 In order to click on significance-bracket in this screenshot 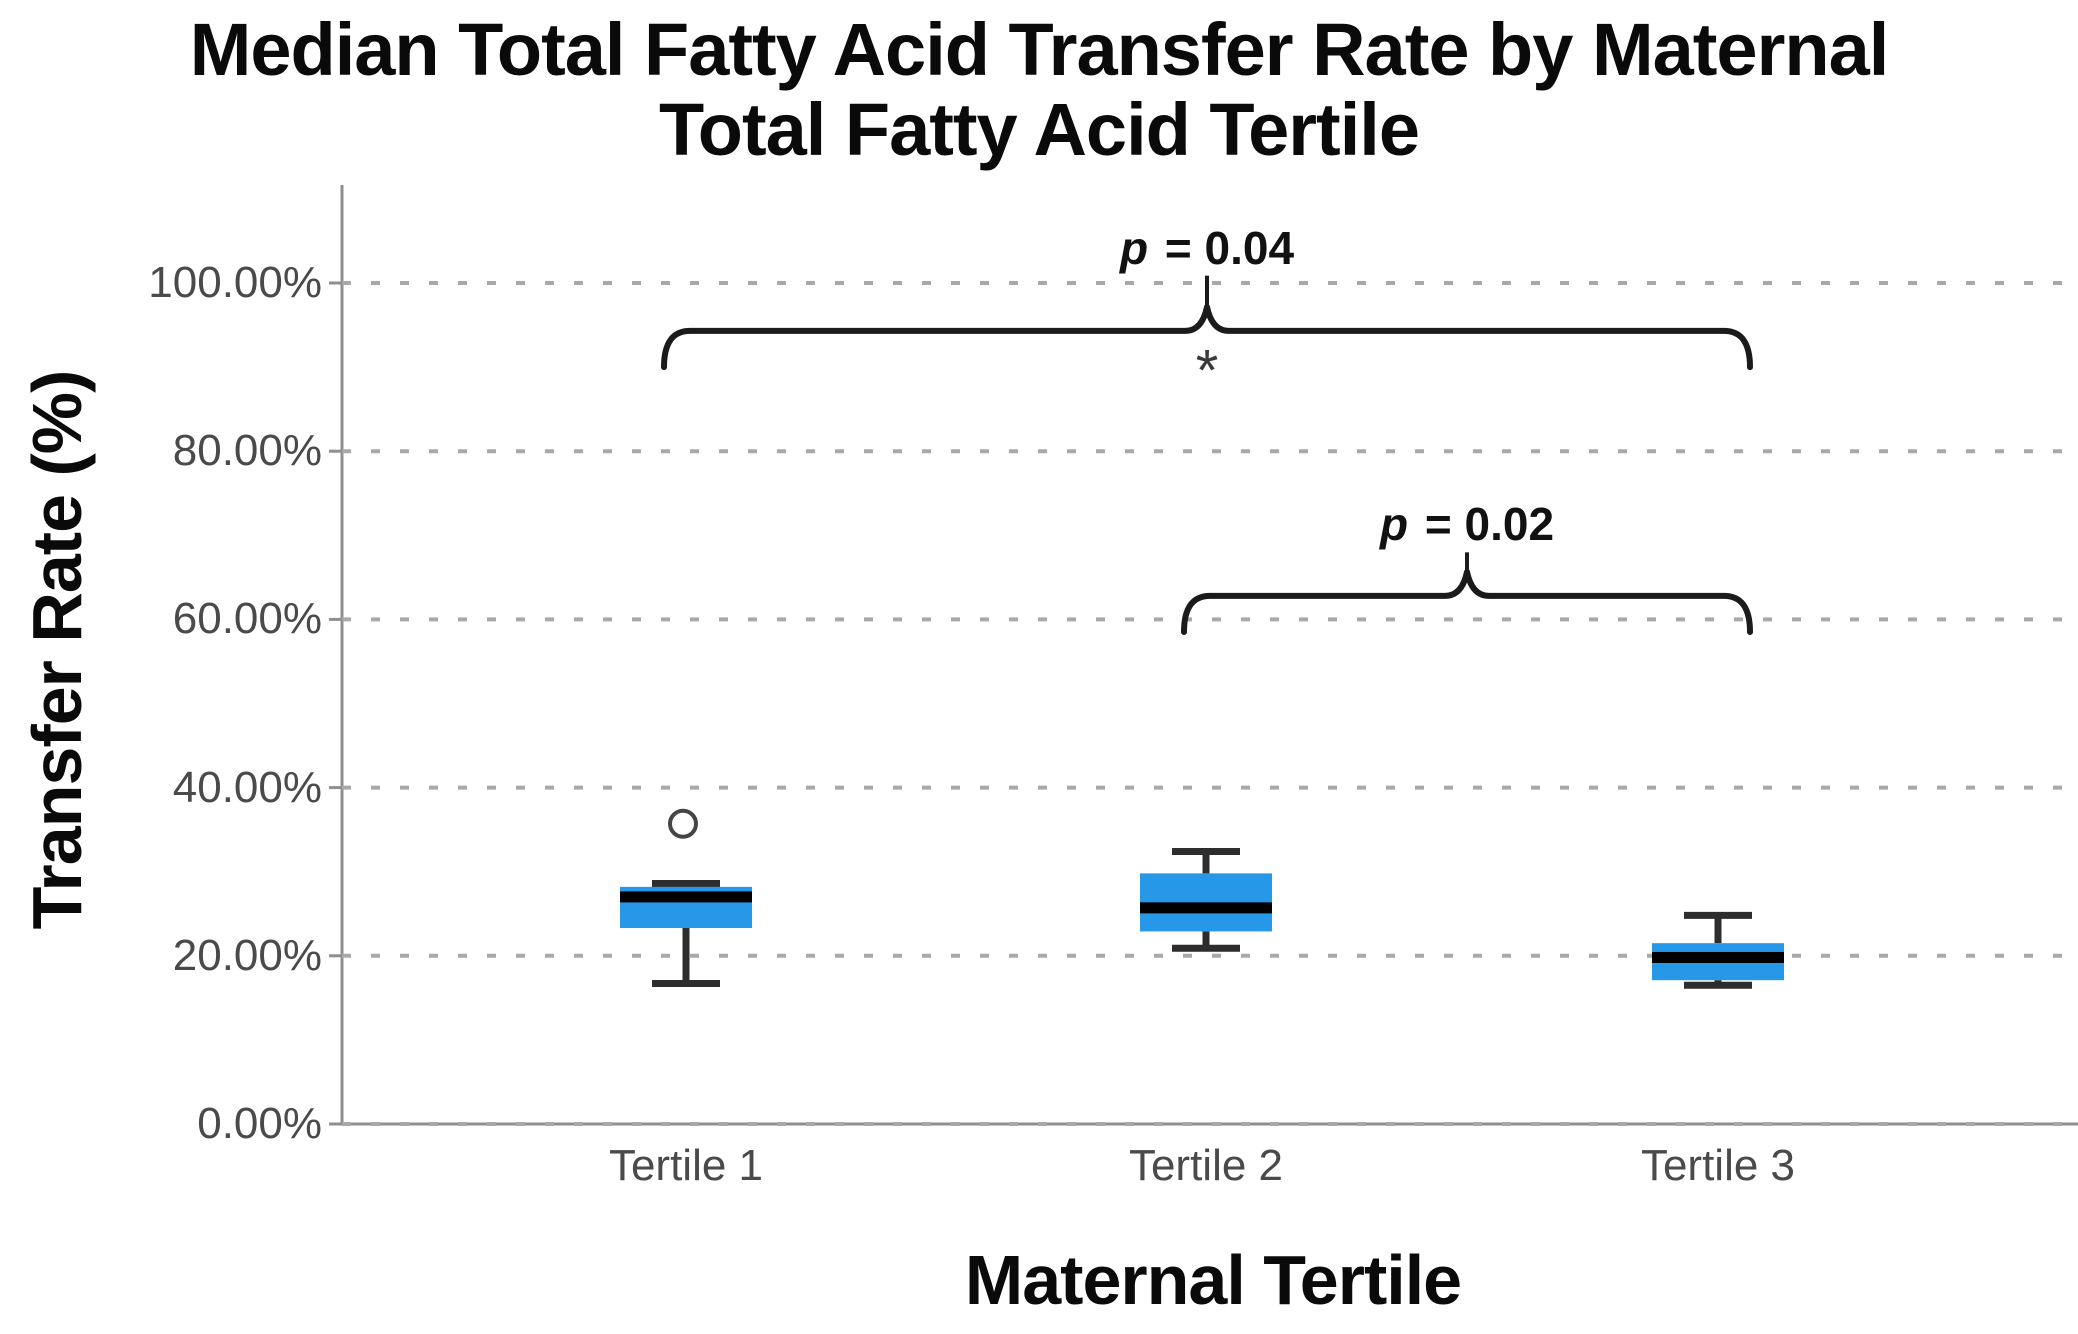, I will do `click(1467, 602)`.